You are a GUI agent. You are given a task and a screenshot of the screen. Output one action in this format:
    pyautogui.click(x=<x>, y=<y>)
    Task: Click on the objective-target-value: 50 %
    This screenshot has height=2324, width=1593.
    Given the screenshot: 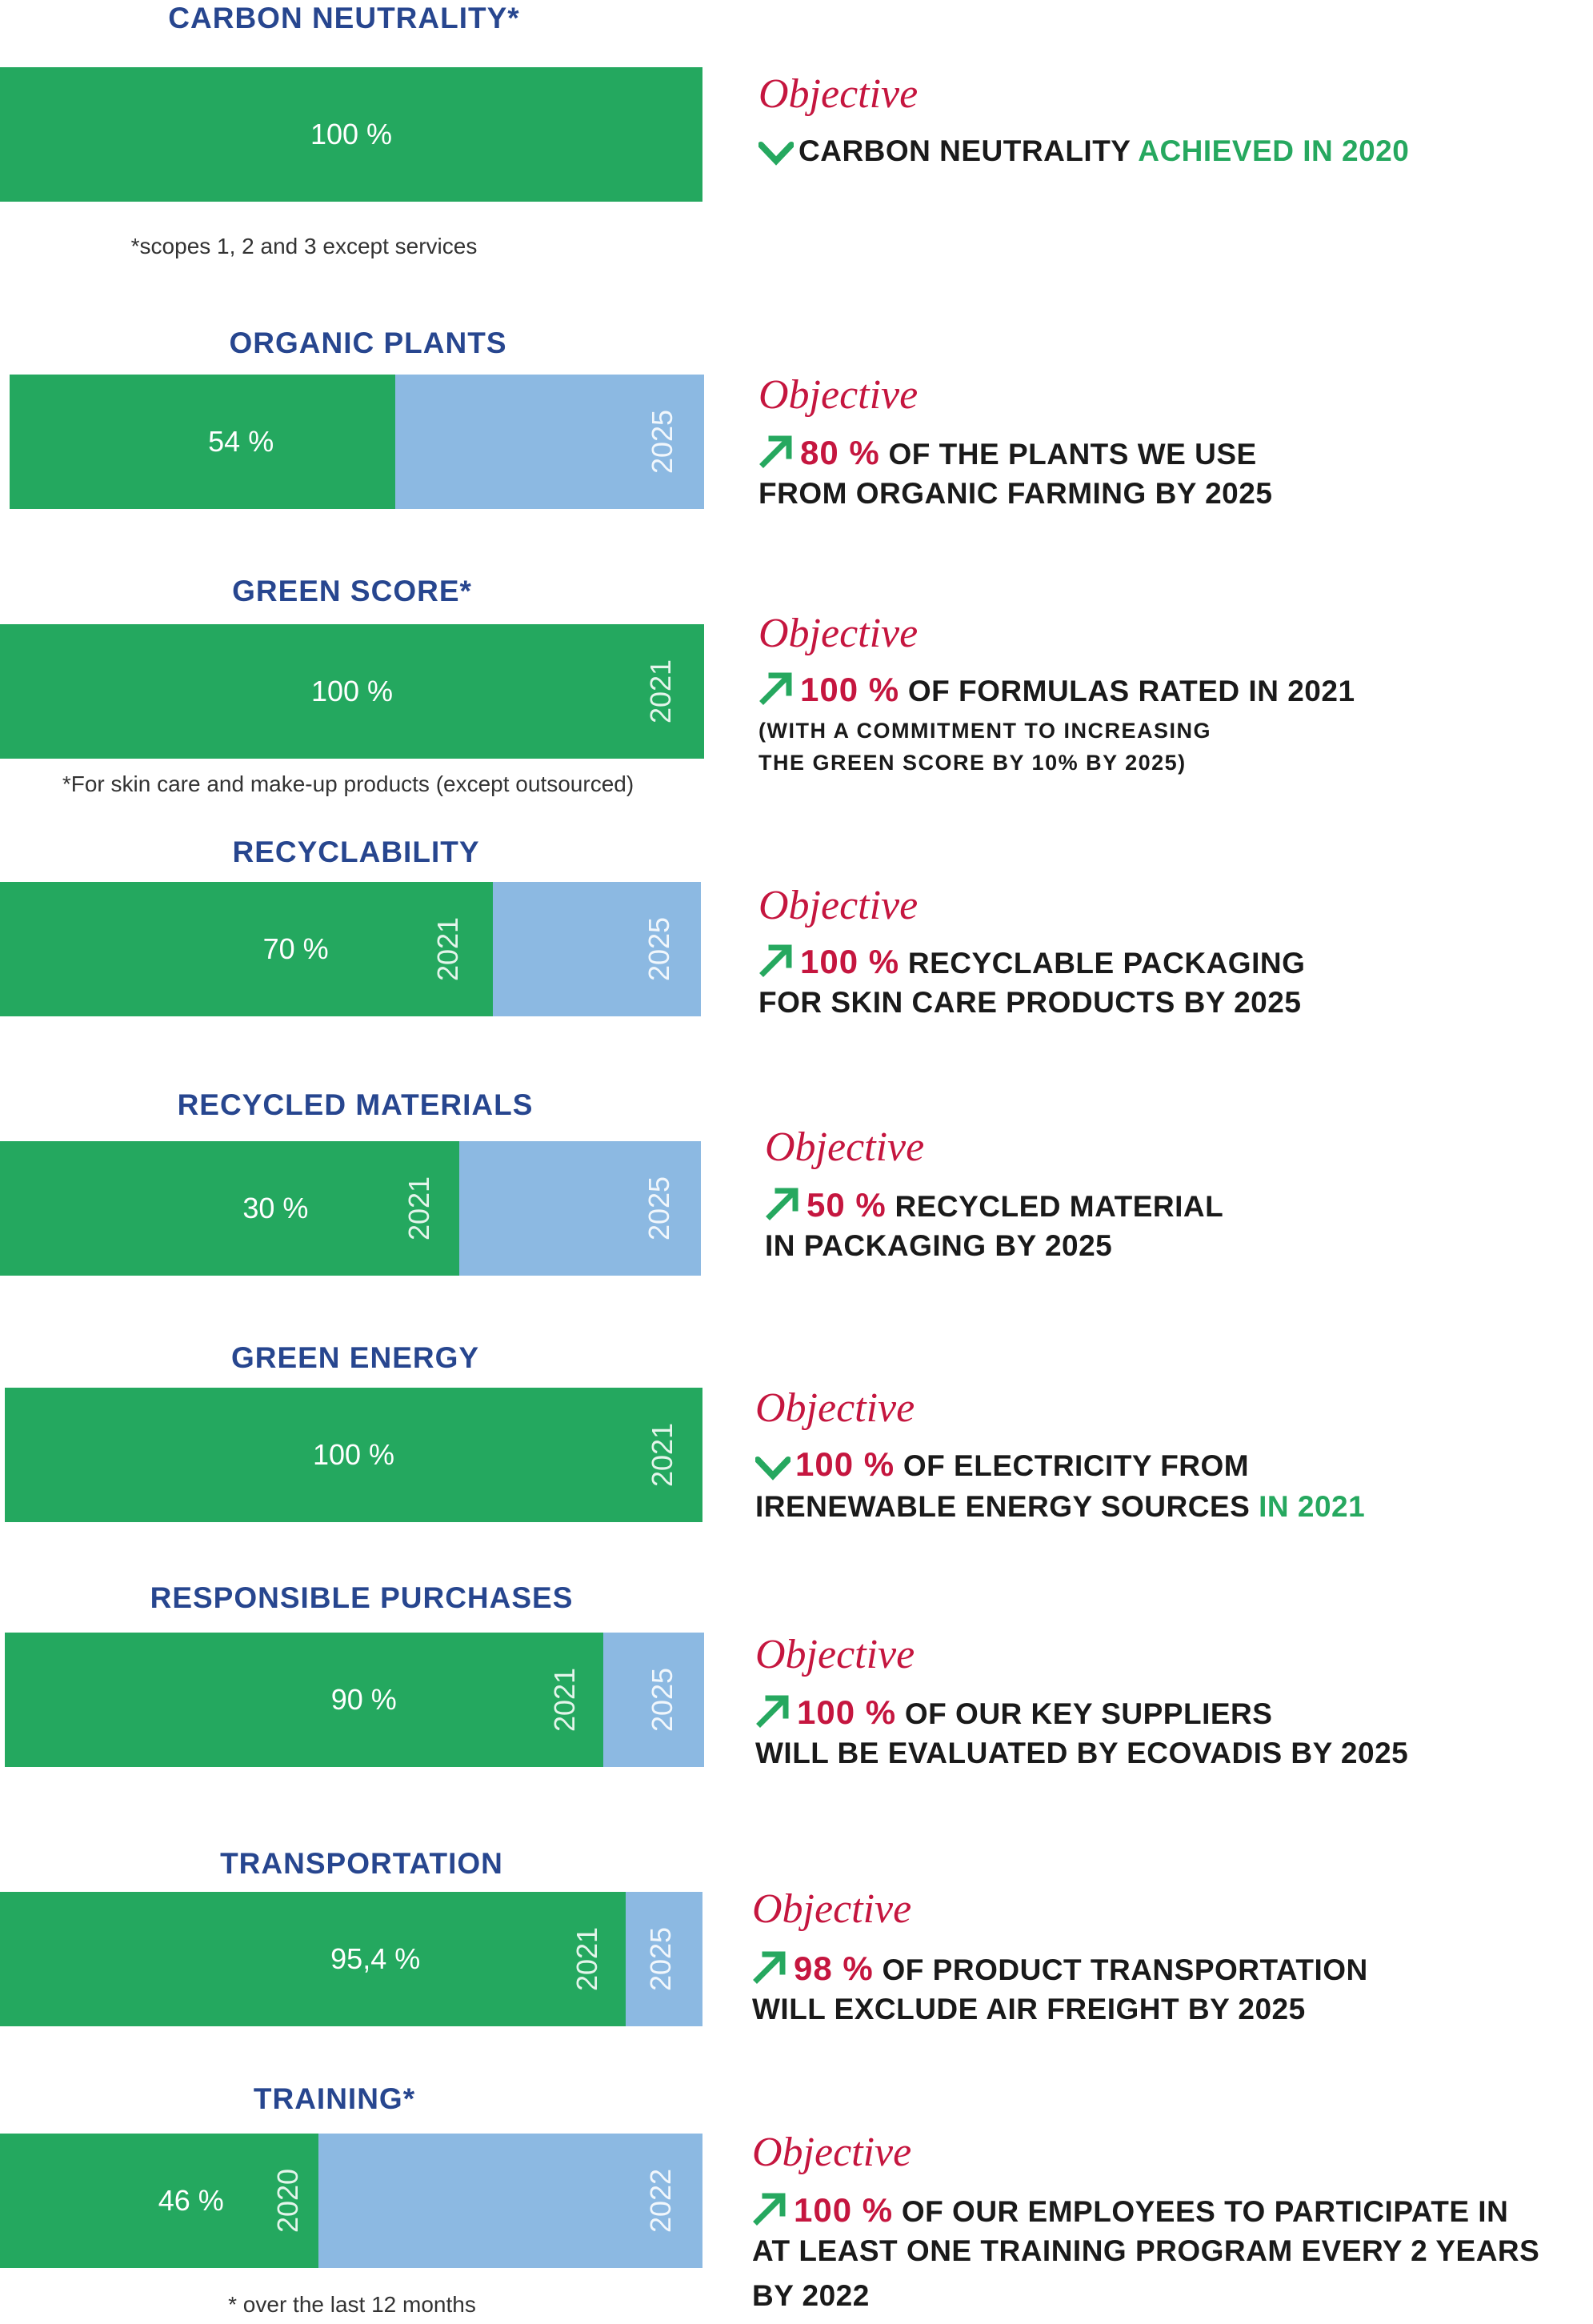 What is the action you would take?
    pyautogui.click(x=847, y=1205)
    